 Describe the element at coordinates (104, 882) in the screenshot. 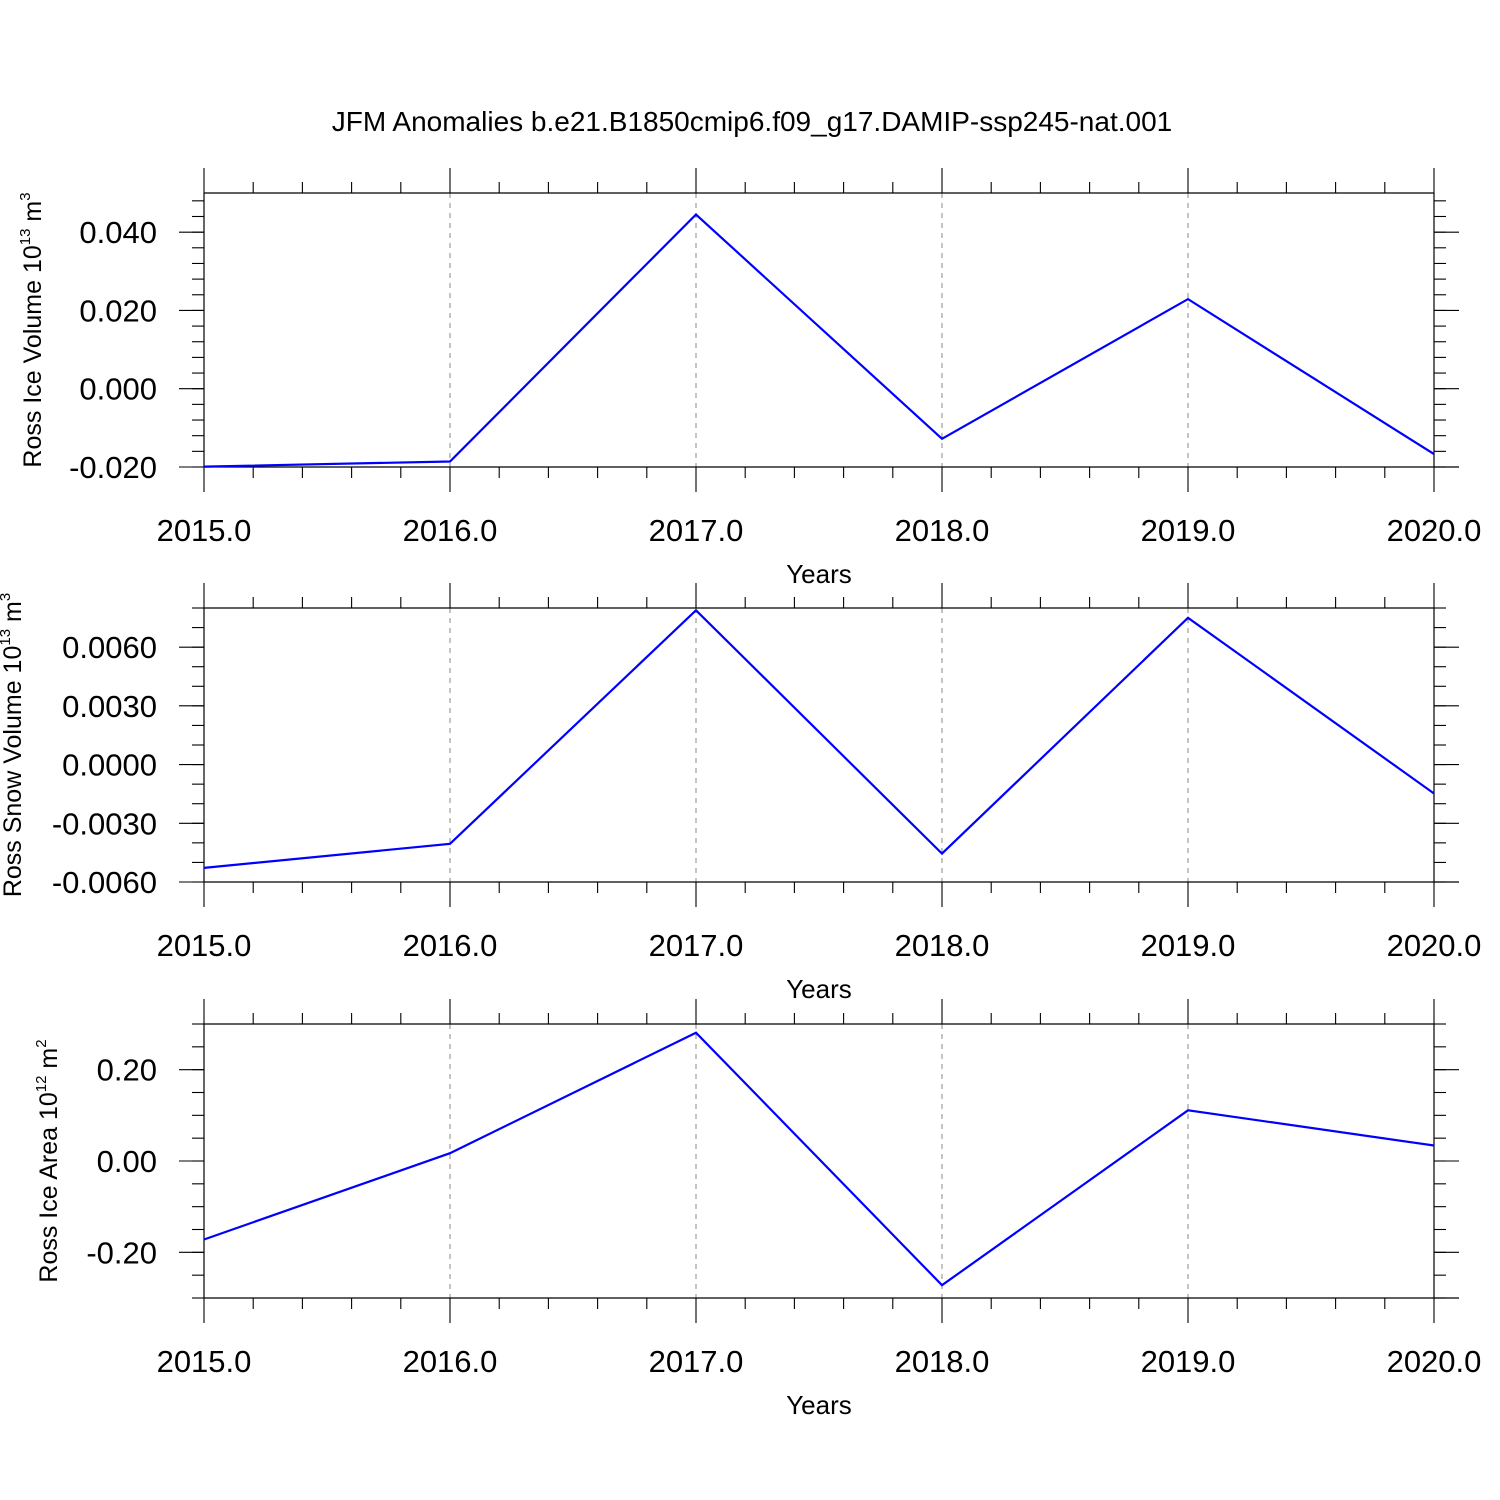

I see `y-tick-label: -0.0060` at that location.